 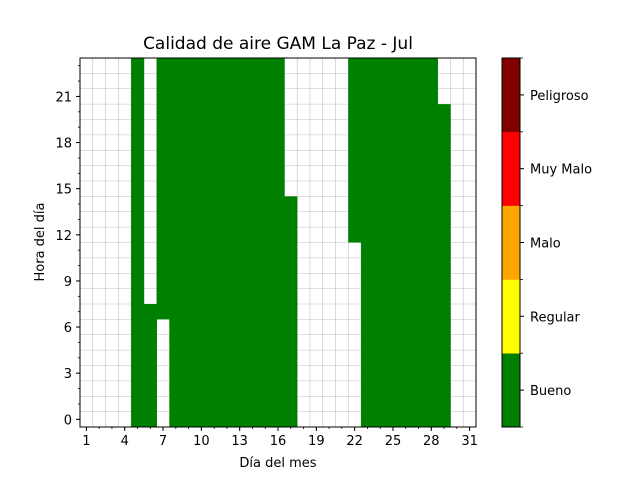 What do you see at coordinates (86, 441) in the screenshot?
I see `x-tick-label: 1` at bounding box center [86, 441].